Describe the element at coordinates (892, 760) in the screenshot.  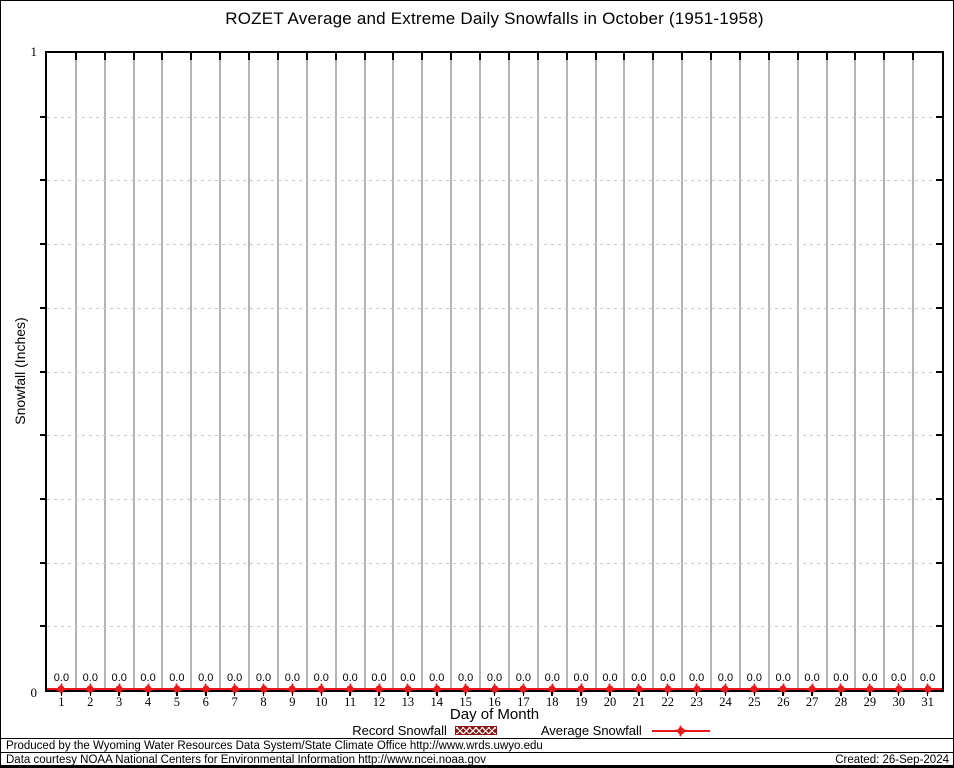
I see `footer-created-date: Created: 26-Sep-2024` at that location.